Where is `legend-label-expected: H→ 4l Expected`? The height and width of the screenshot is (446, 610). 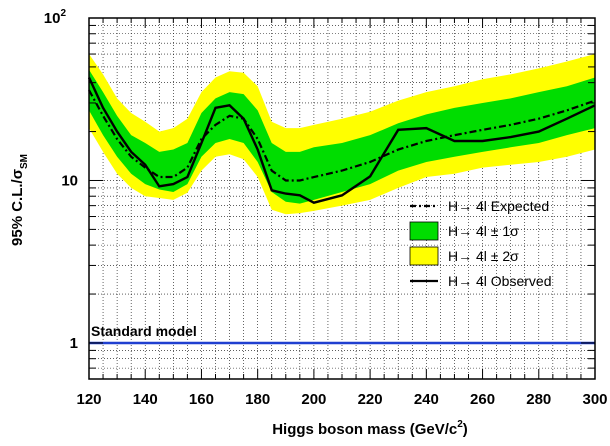
legend-label-expected: H→ 4l Expected is located at coordinates (498, 206).